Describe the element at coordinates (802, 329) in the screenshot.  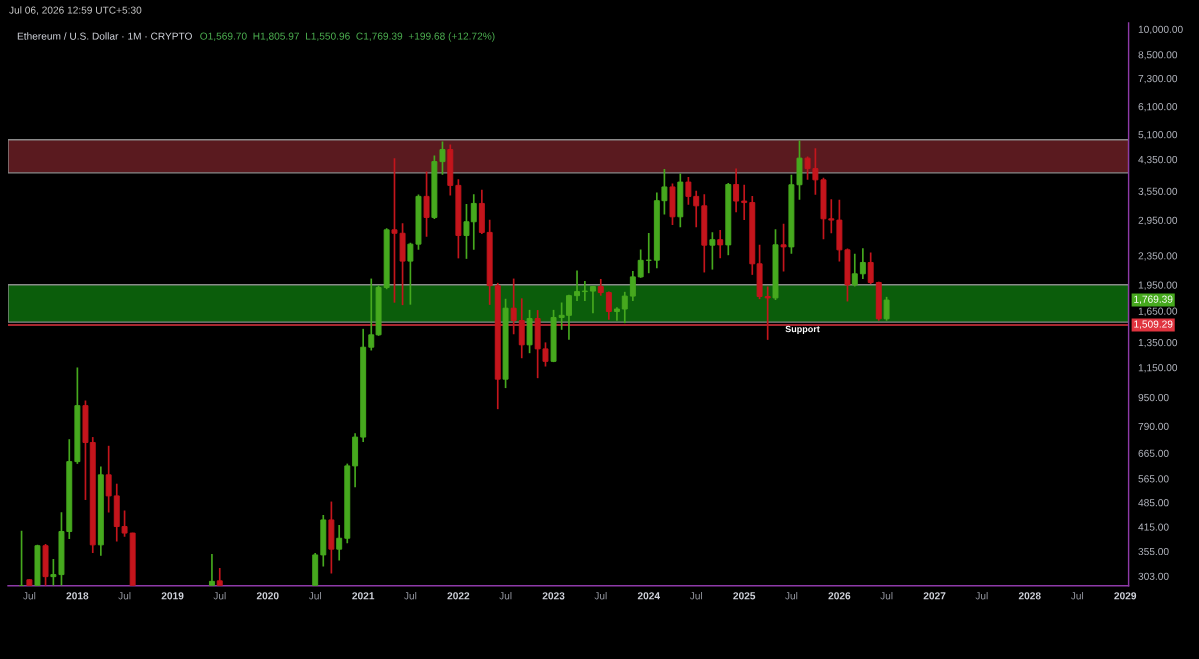
I see `band-label: Support` at that location.